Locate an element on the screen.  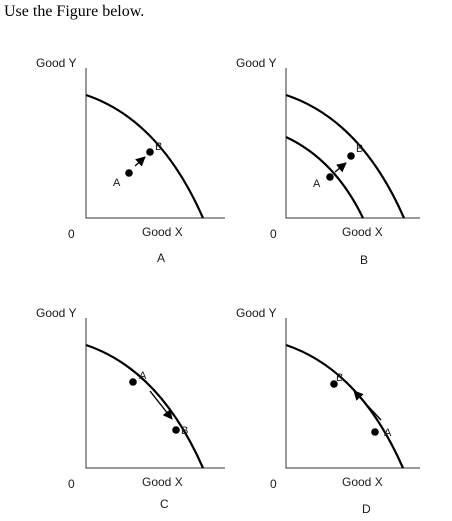
ppf-curve-inner is located at coordinates (324, 177).